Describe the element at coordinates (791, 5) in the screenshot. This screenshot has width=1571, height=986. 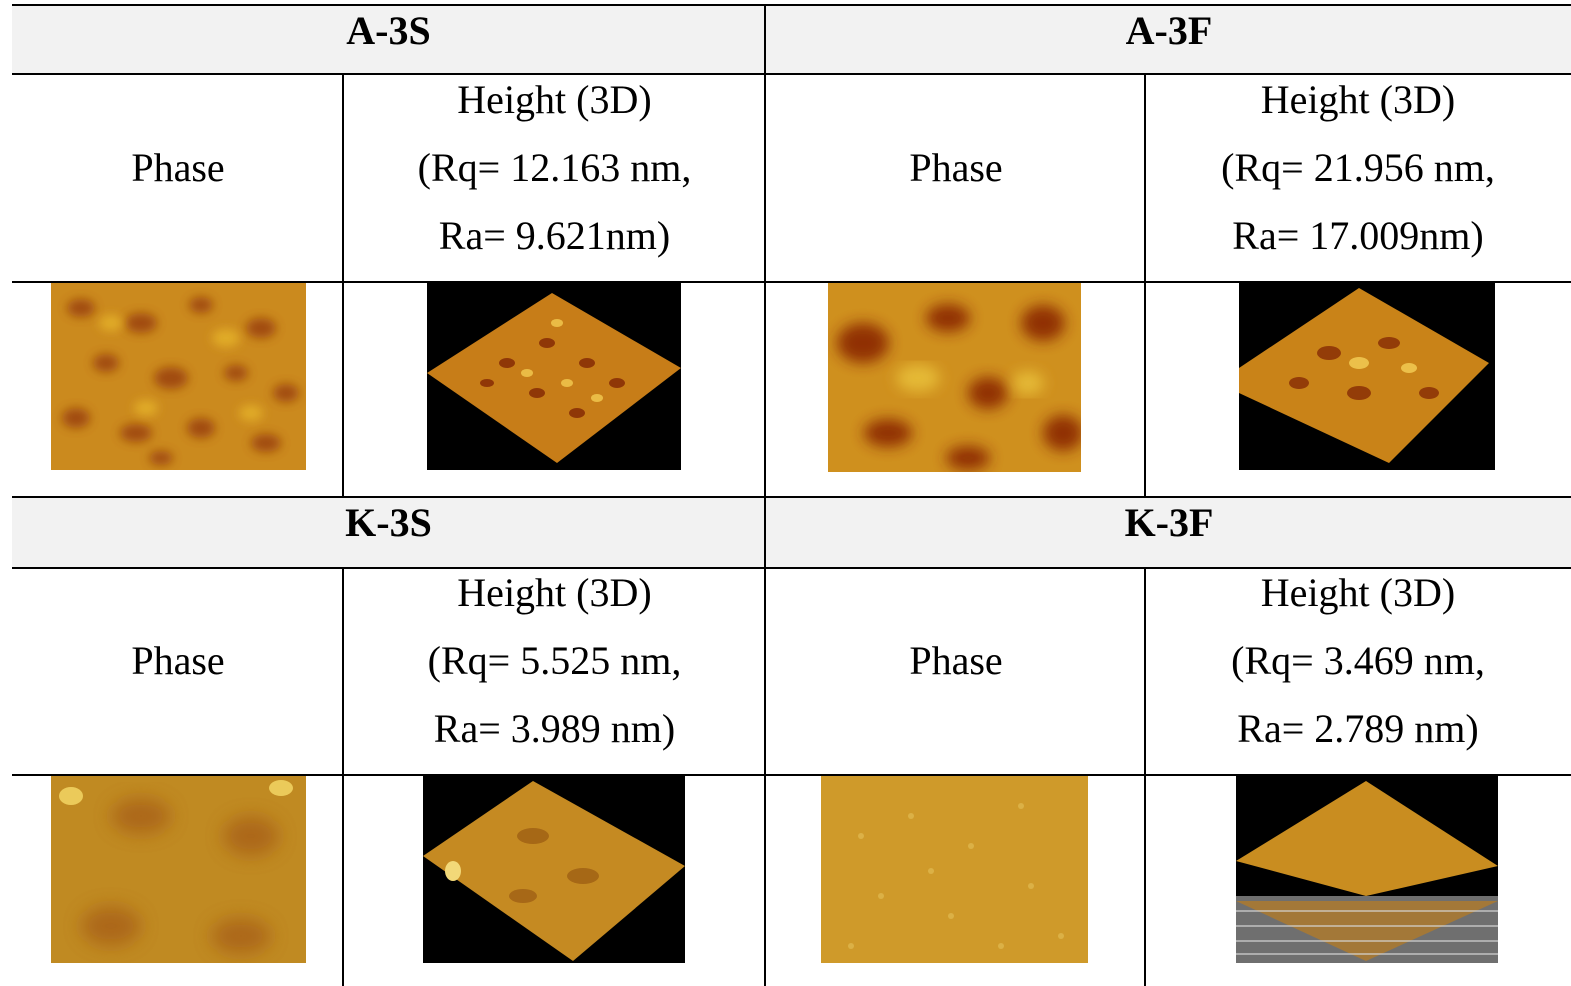
I see `rule-top` at that location.